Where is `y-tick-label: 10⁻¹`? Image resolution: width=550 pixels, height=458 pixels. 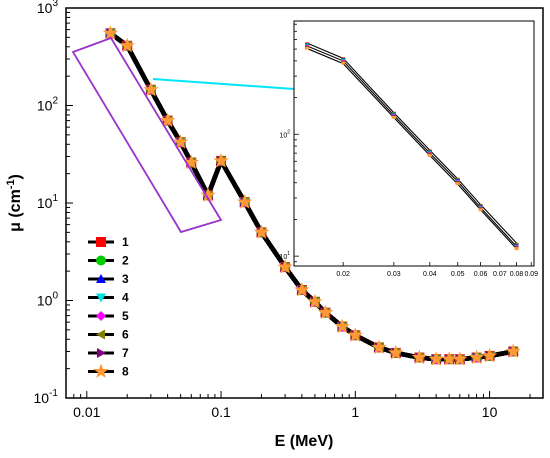 y-tick-label: 10⁻¹ is located at coordinates (46, 397).